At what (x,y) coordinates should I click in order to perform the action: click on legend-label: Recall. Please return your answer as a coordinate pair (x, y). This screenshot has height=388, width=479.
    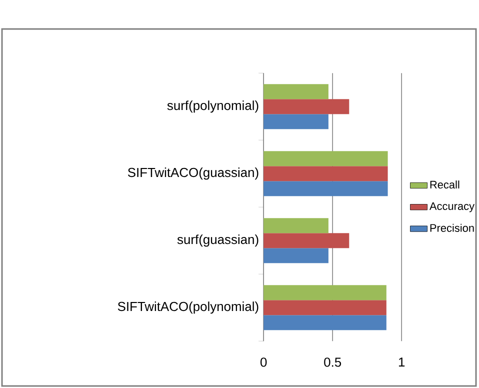
    Looking at the image, I should click on (445, 184).